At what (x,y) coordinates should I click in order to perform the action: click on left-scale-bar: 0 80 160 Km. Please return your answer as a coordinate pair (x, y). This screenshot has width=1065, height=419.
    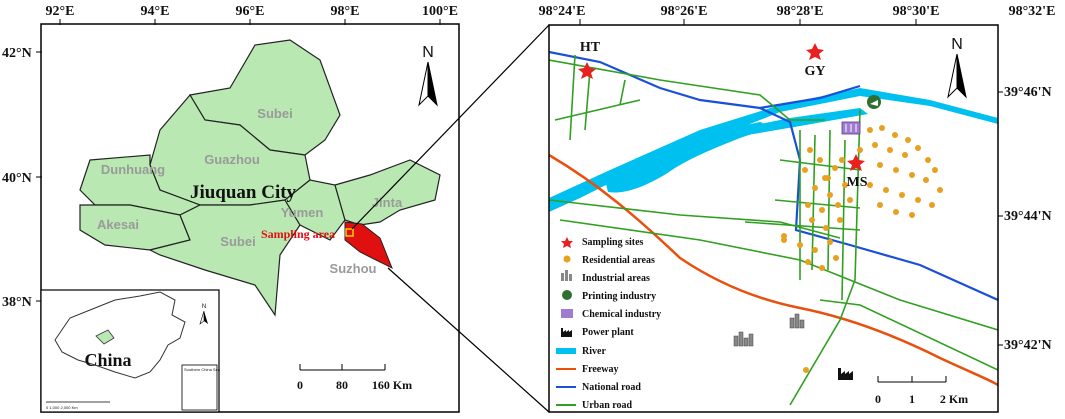
    Looking at the image, I should click on (354, 378).